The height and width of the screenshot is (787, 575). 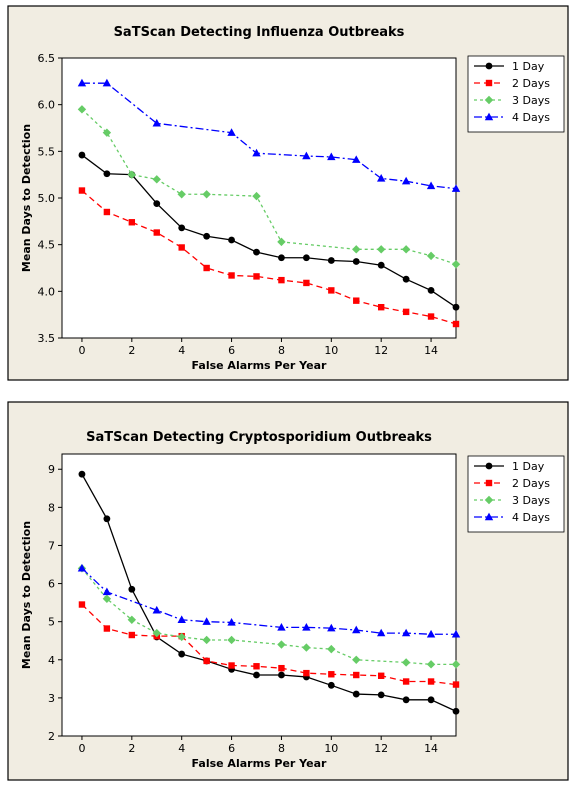 I want to click on y-tick-label: 7, so click(x=51, y=545).